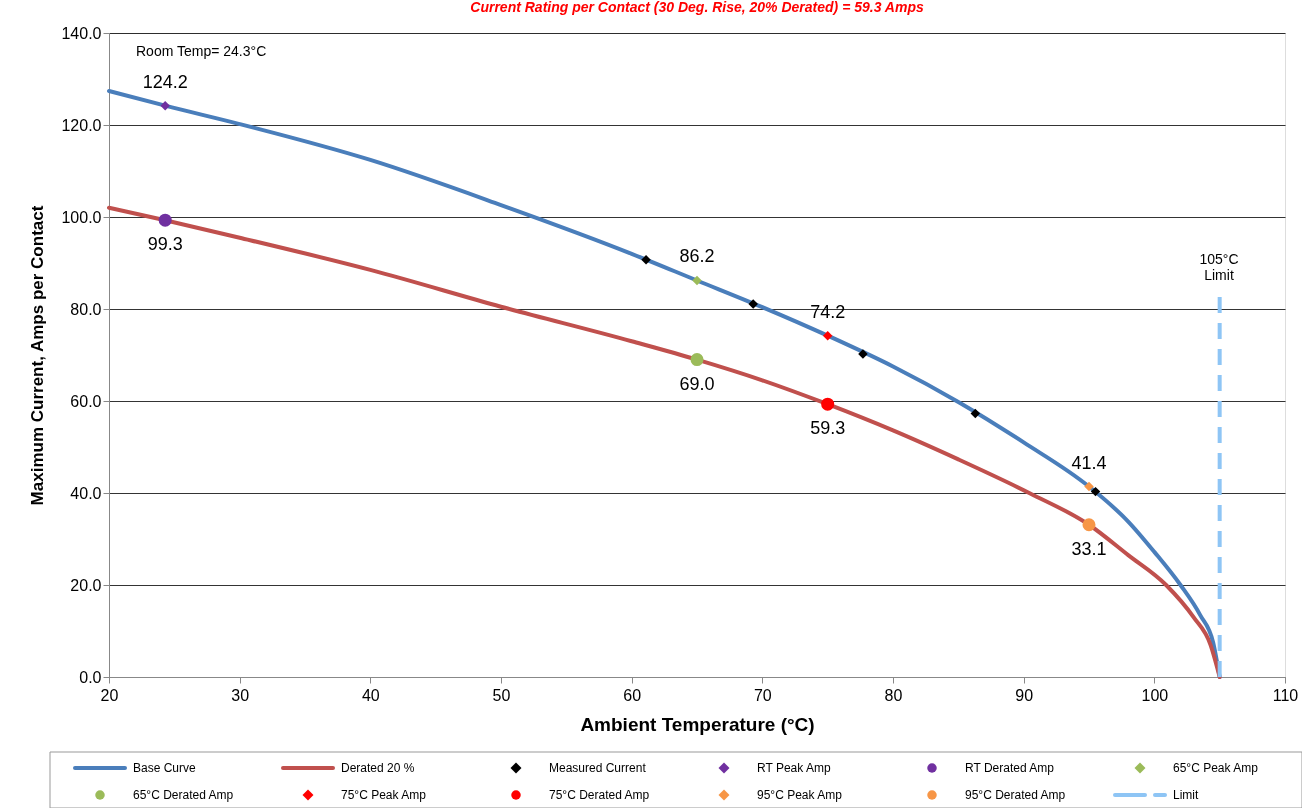 This screenshot has width=1302, height=808. I want to click on x-tick-label: 110, so click(1285, 695).